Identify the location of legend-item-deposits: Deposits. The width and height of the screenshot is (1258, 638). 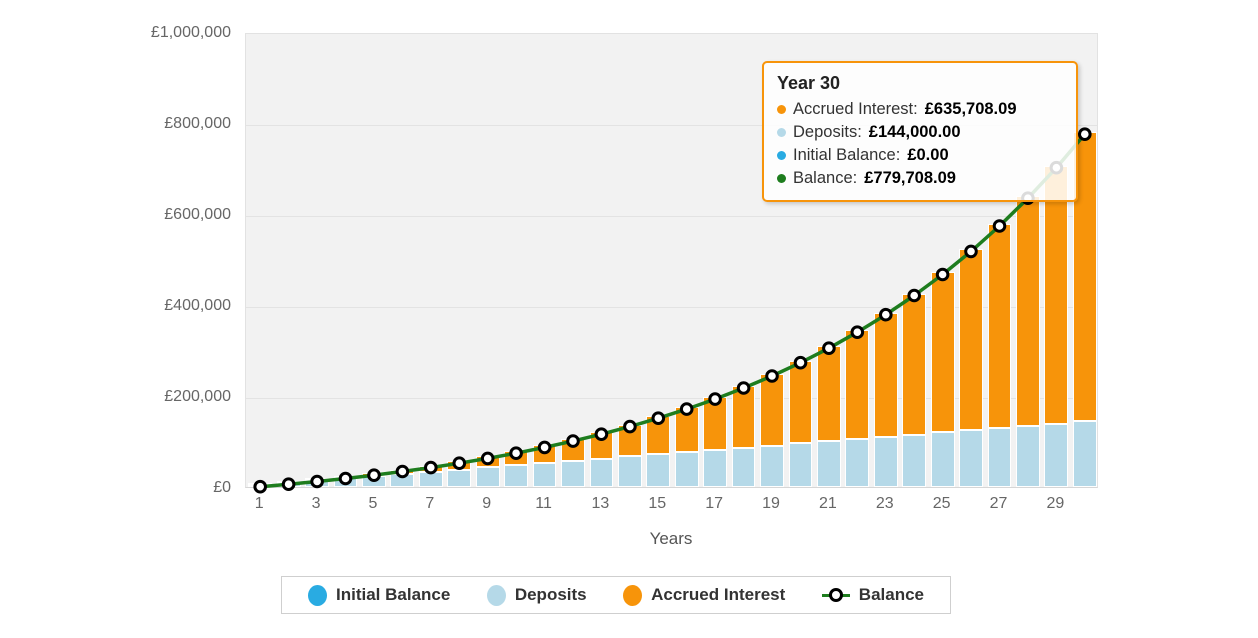
(536, 595).